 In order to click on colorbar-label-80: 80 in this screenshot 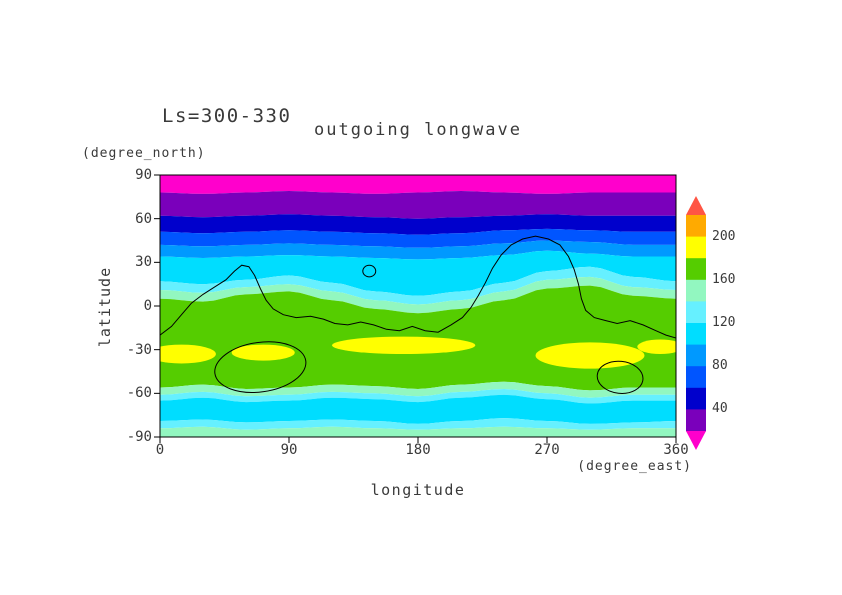, I will do `click(720, 366)`.